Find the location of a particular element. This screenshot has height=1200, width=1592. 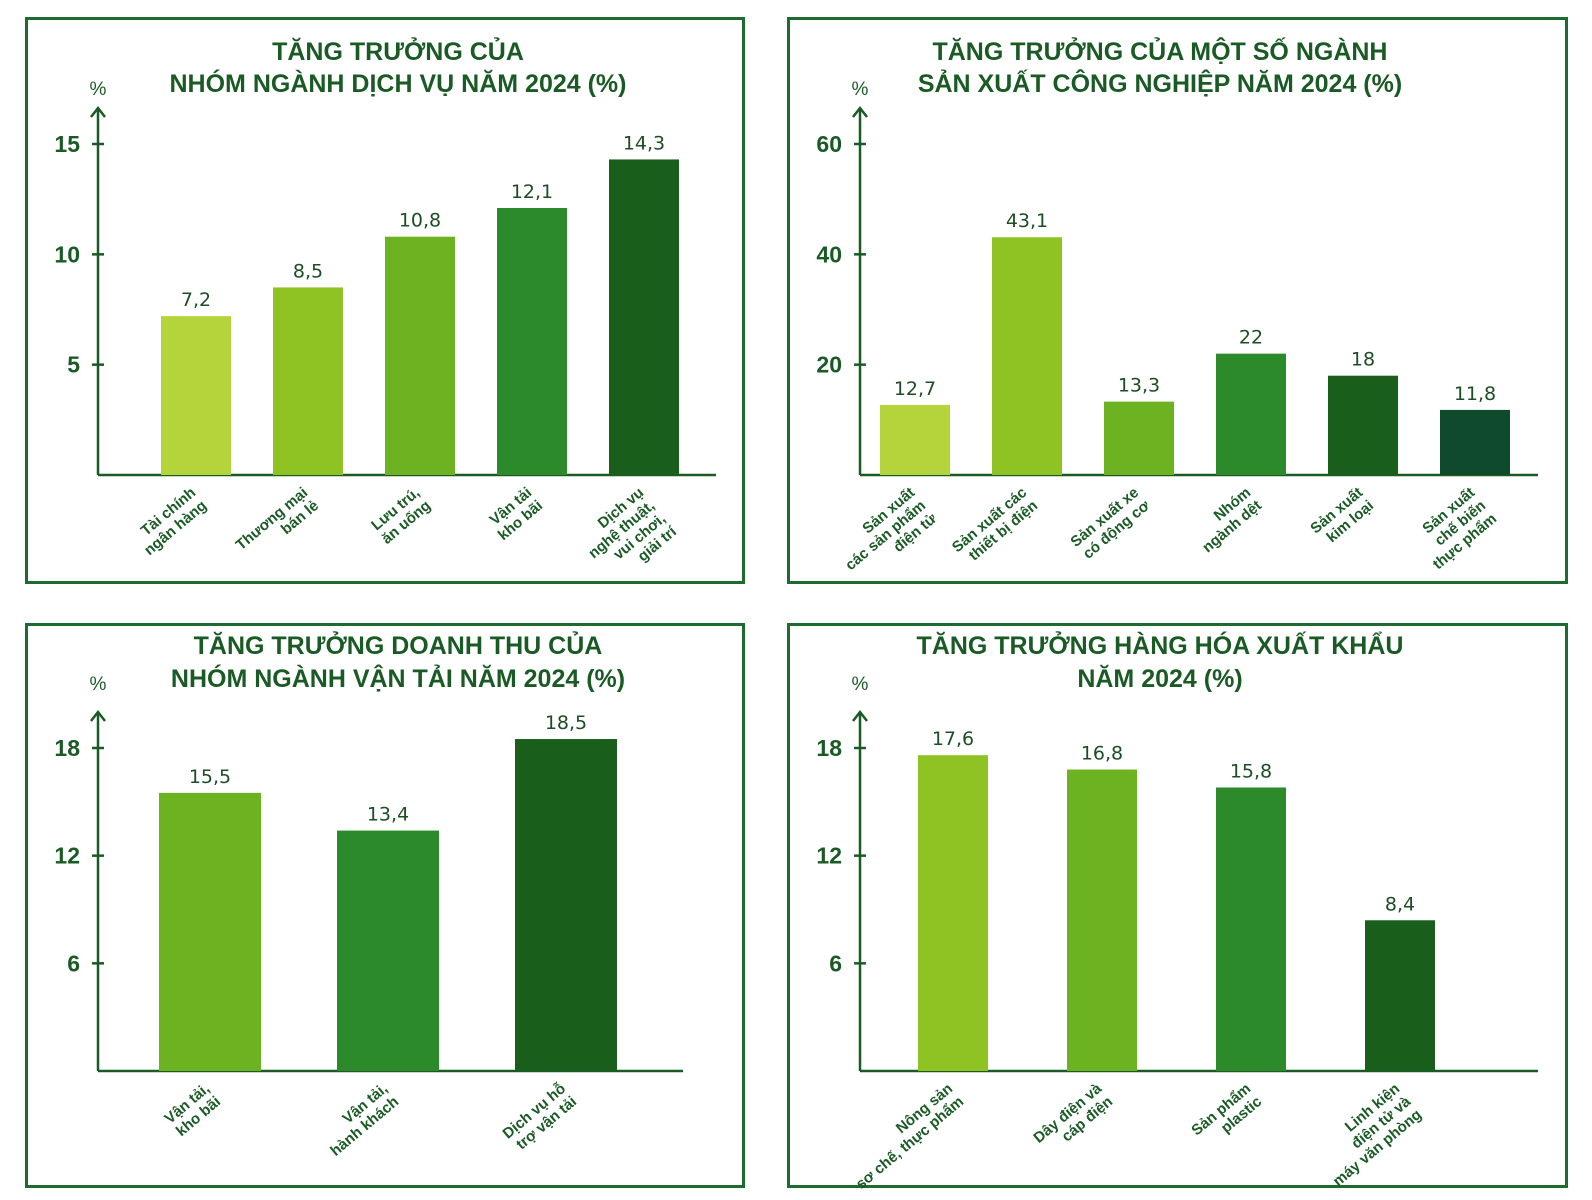

y-tick-label: 40 is located at coordinates (829, 254).